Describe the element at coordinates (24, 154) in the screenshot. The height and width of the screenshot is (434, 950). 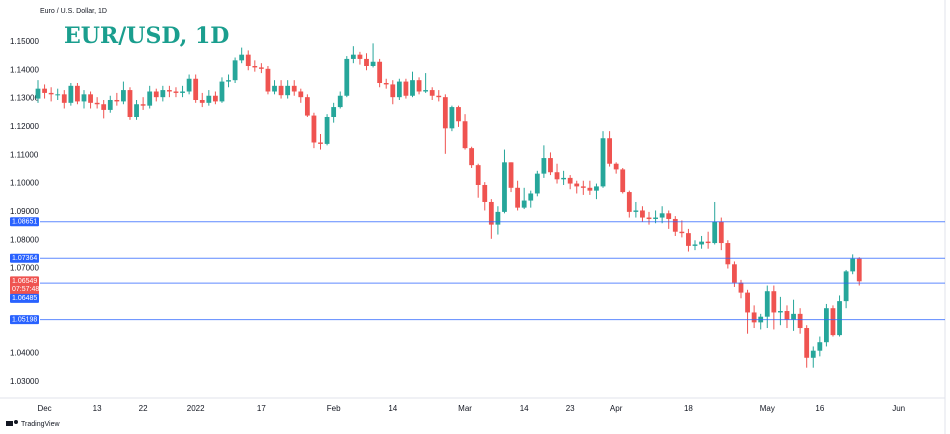
I see `y-tick-label: 1.11000` at that location.